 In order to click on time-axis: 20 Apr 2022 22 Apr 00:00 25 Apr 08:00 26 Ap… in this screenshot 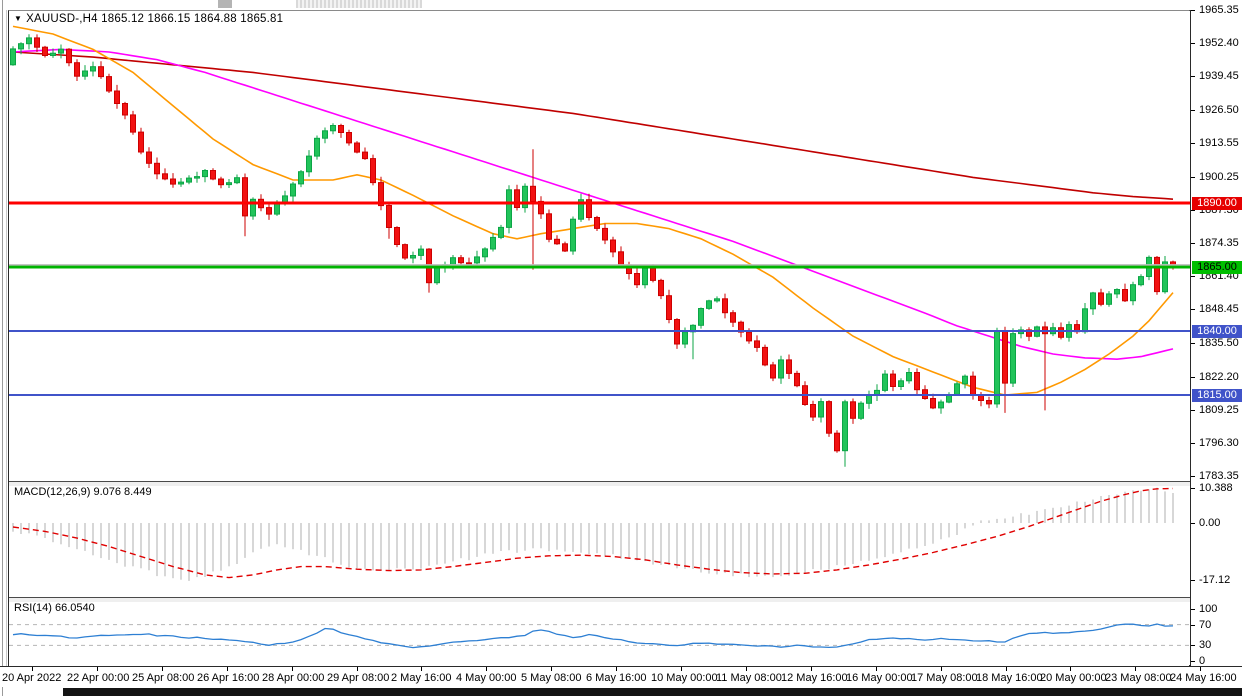, I will do `click(621, 676)`.